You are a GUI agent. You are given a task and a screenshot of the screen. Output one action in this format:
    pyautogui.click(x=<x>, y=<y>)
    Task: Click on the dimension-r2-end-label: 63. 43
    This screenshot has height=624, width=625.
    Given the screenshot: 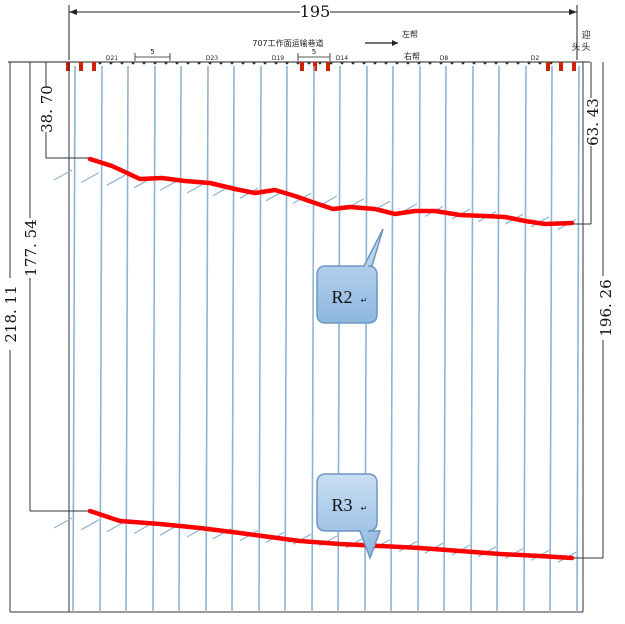 What is the action you would take?
    pyautogui.click(x=593, y=122)
    